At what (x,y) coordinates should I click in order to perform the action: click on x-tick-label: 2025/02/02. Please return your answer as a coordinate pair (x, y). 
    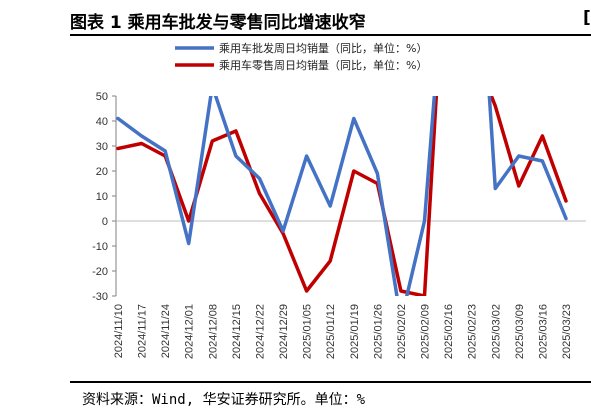
    Looking at the image, I should click on (402, 331).